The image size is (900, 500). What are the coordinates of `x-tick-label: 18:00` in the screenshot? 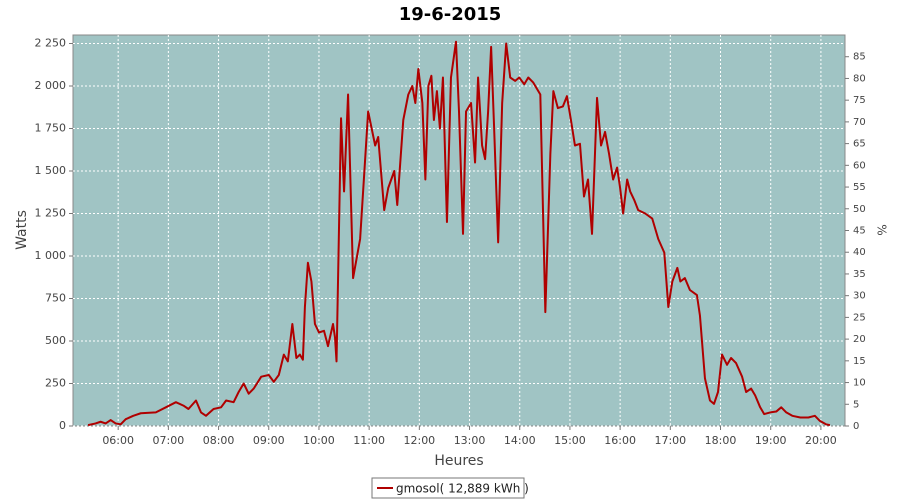 It's located at (721, 440).